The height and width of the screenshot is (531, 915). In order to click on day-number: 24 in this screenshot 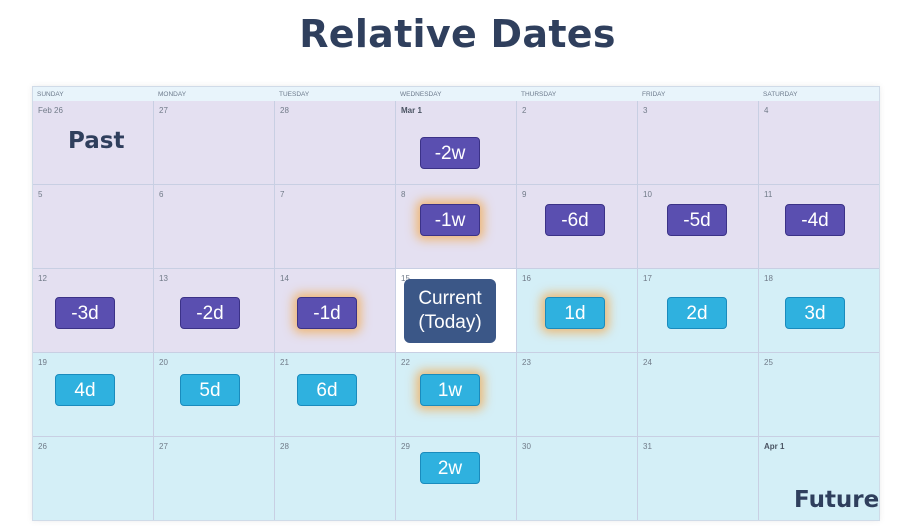, I will do `click(647, 362)`.